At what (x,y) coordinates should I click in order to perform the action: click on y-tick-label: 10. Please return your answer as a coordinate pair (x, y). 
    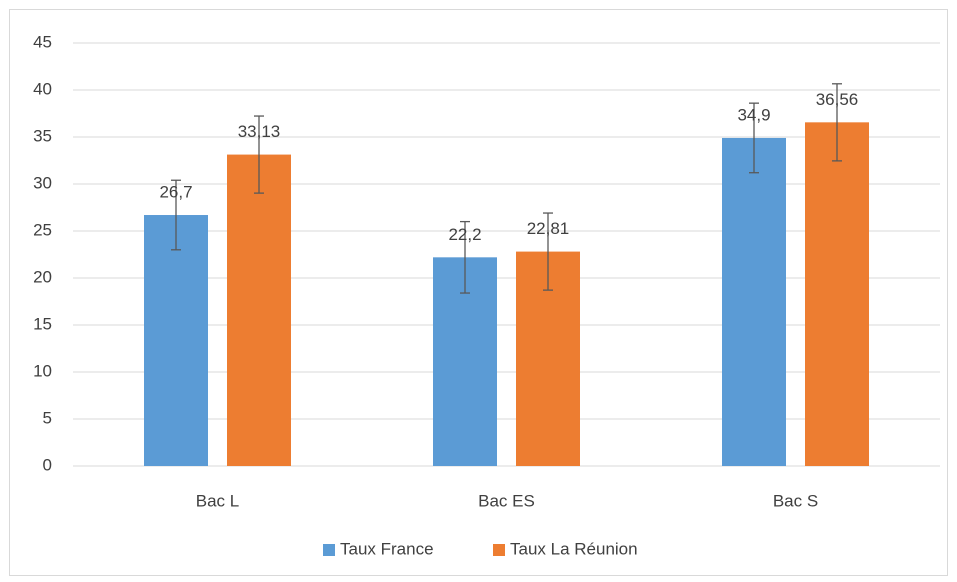
    Looking at the image, I should click on (42, 370).